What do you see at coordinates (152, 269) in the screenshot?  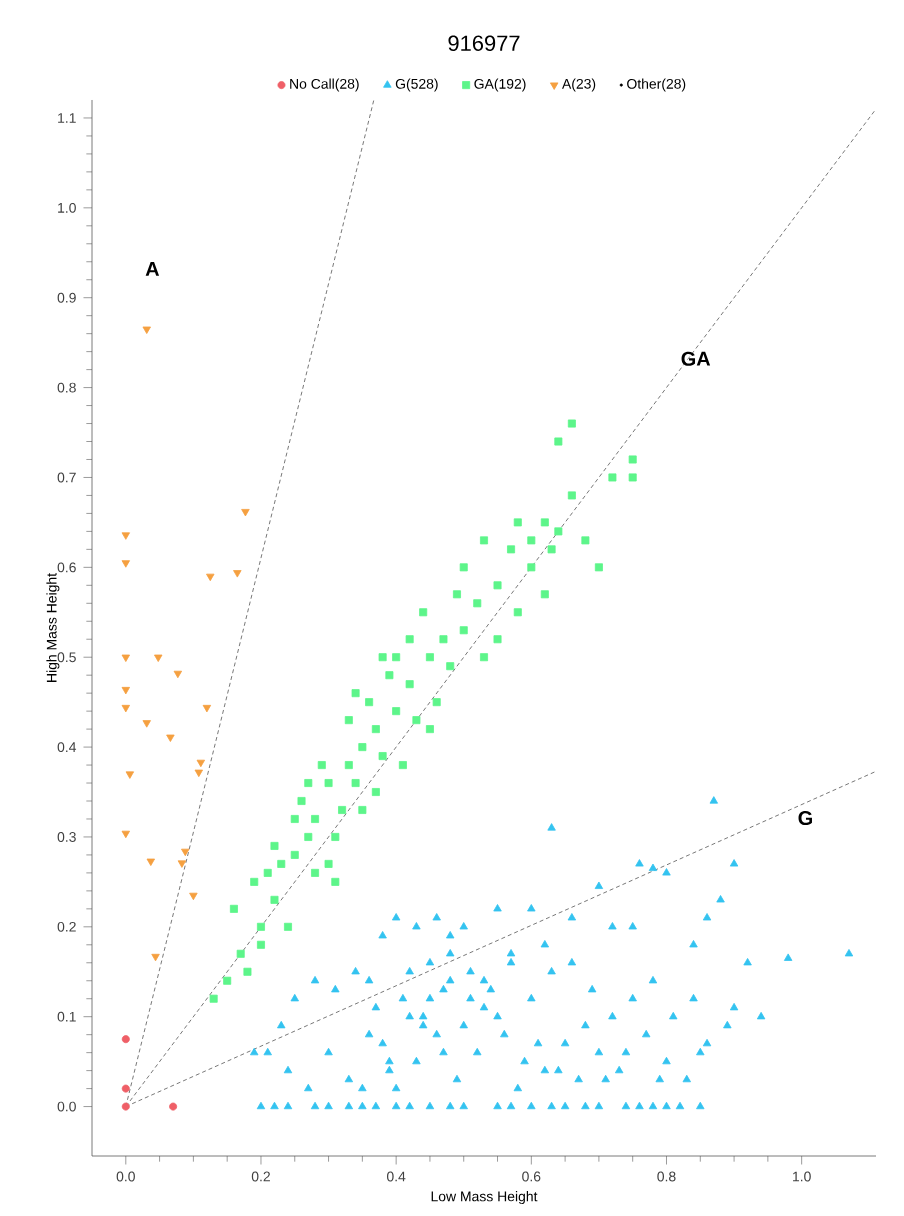 I see `annotation: A` at bounding box center [152, 269].